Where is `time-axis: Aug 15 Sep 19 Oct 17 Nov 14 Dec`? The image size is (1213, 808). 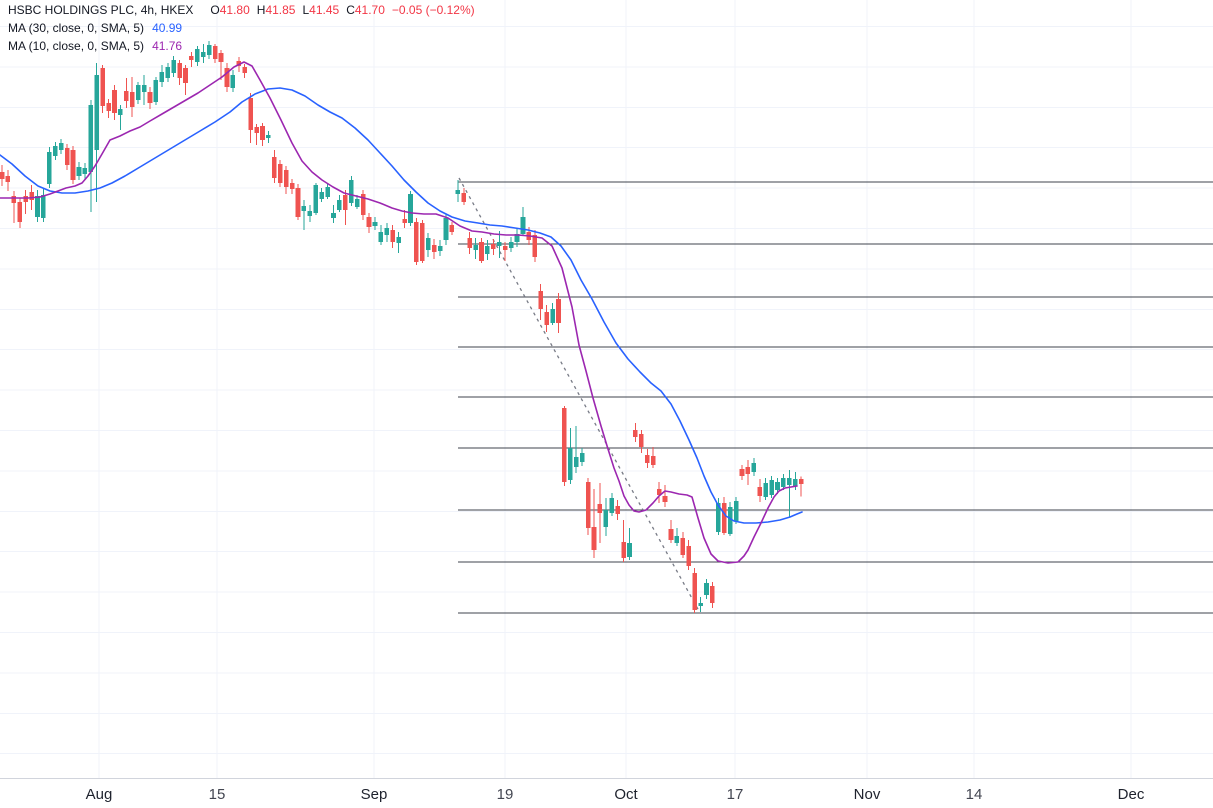 time-axis: Aug 15 Sep 19 Oct 17 Nov 14 Dec is located at coordinates (606, 793).